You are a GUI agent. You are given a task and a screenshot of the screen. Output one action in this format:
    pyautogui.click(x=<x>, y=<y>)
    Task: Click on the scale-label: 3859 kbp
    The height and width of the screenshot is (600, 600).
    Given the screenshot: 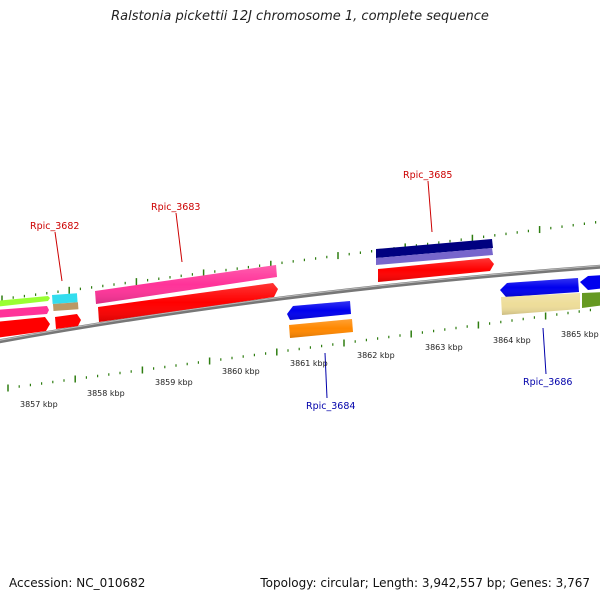 What is the action you would take?
    pyautogui.click(x=174, y=382)
    